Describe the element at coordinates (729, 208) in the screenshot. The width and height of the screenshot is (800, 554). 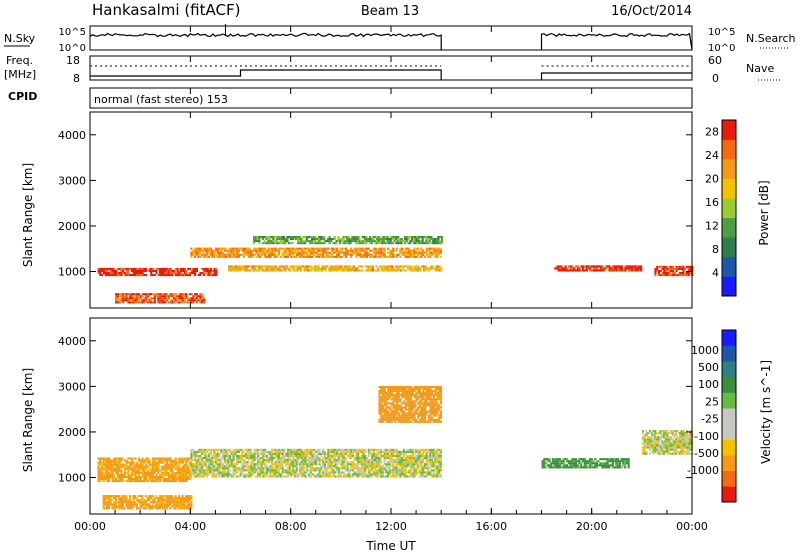
I see `power-colorbar-frame` at that location.